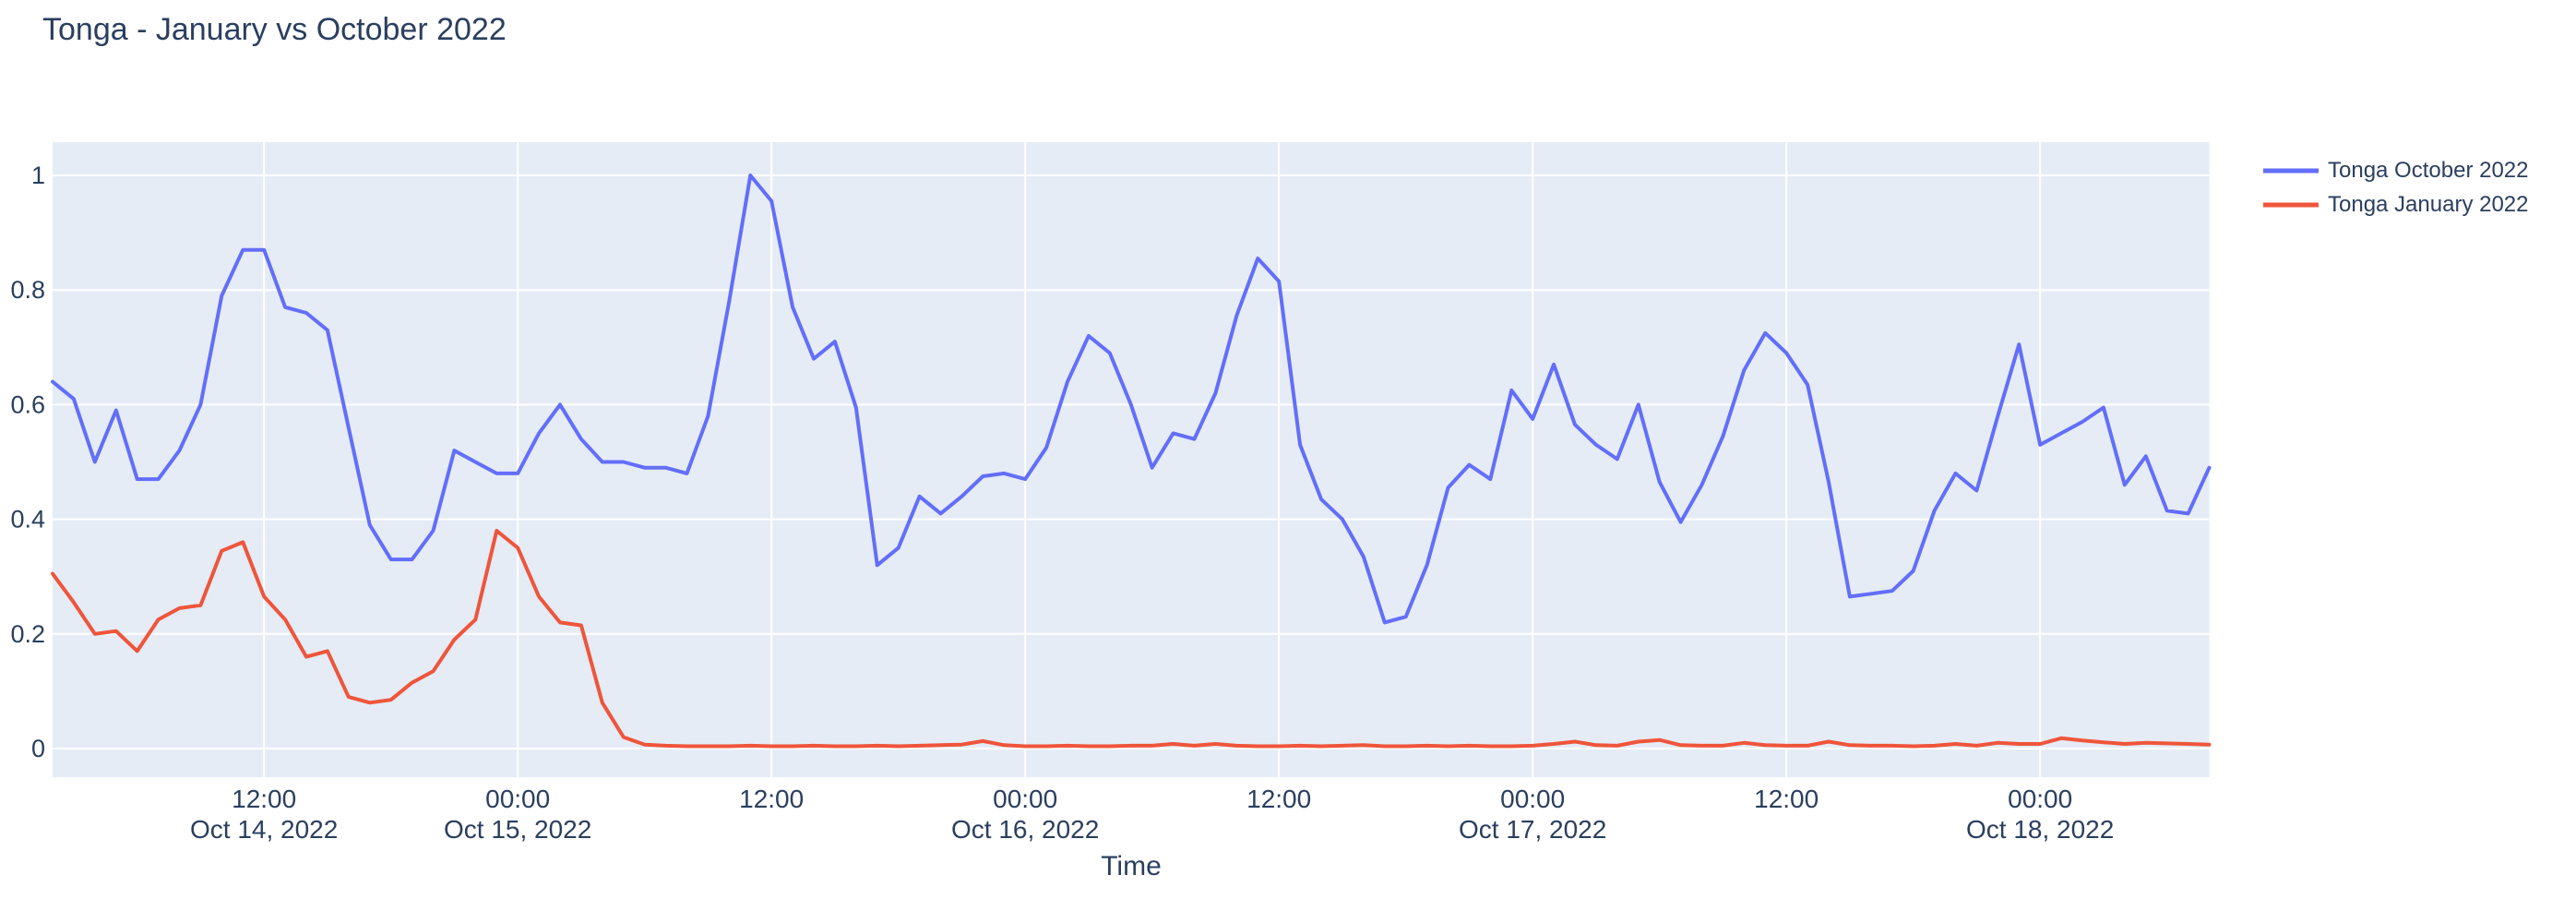 Image resolution: width=2576 pixels, height=899 pixels. Describe the element at coordinates (28, 290) in the screenshot. I see `y-tick-label: 0.8` at that location.